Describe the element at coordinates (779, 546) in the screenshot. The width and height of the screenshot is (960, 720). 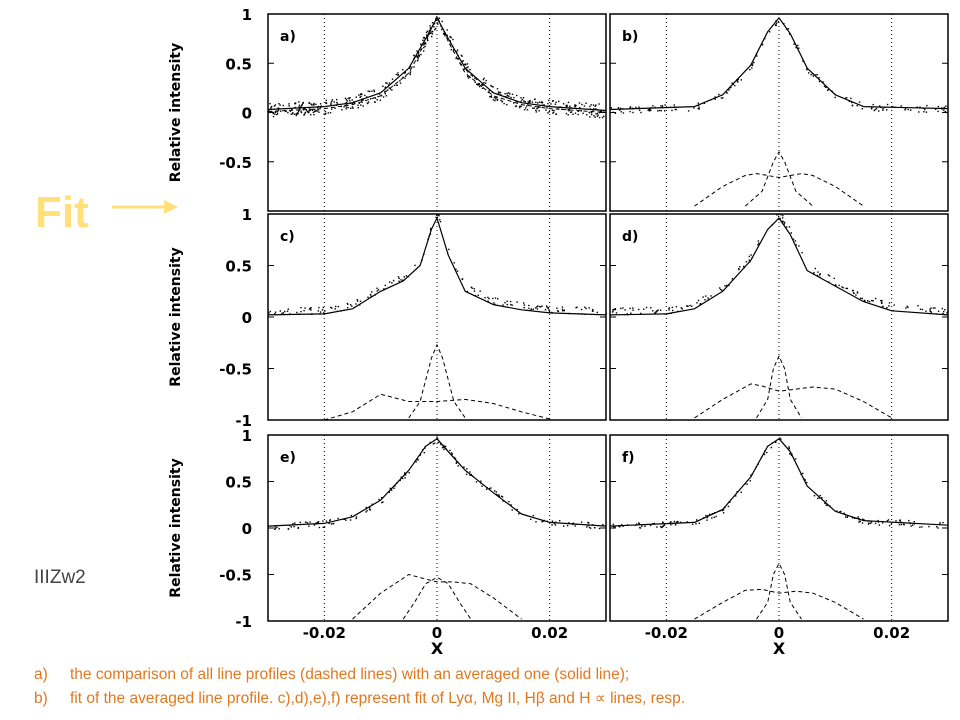
I see `panel-f: -0.02 0 0.02 Xf)` at that location.